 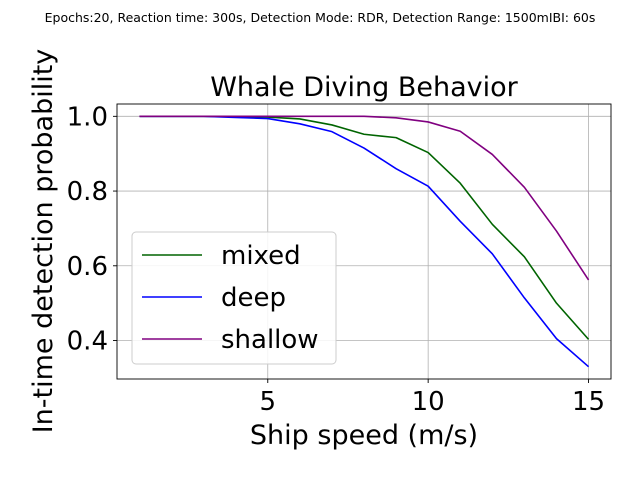 What do you see at coordinates (87, 267) in the screenshot?
I see `y-tick-label: 0.6` at bounding box center [87, 267].